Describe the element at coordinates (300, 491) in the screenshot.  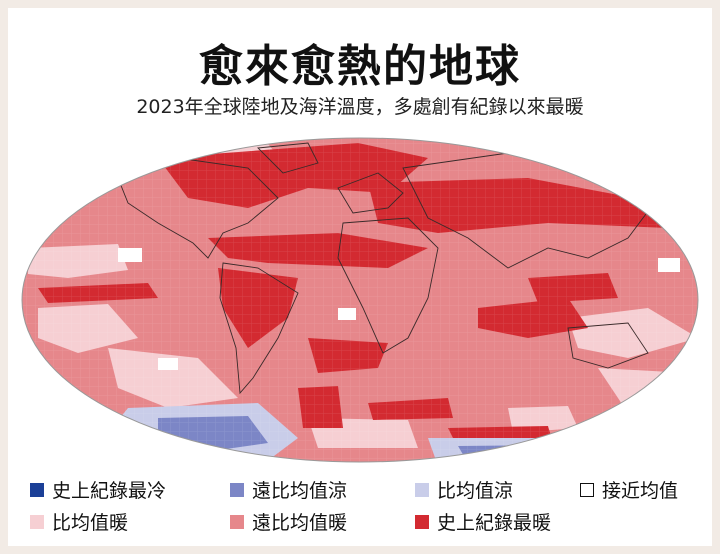
I see `legend-label: 遠比均值涼` at that location.